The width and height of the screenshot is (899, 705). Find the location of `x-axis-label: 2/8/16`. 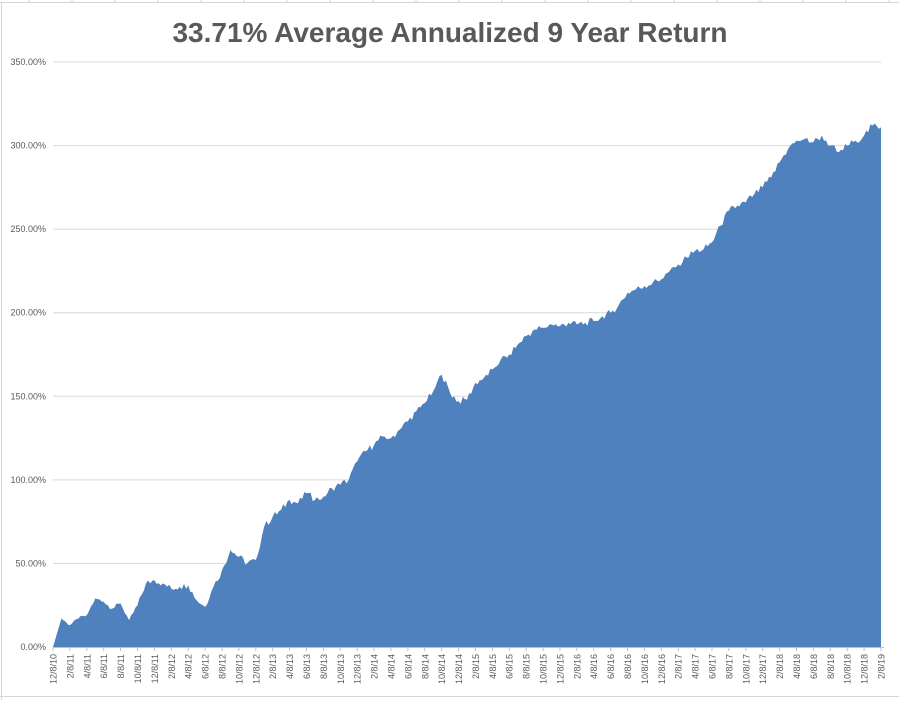

x-axis-label: 2/8/16 is located at coordinates (577, 666).